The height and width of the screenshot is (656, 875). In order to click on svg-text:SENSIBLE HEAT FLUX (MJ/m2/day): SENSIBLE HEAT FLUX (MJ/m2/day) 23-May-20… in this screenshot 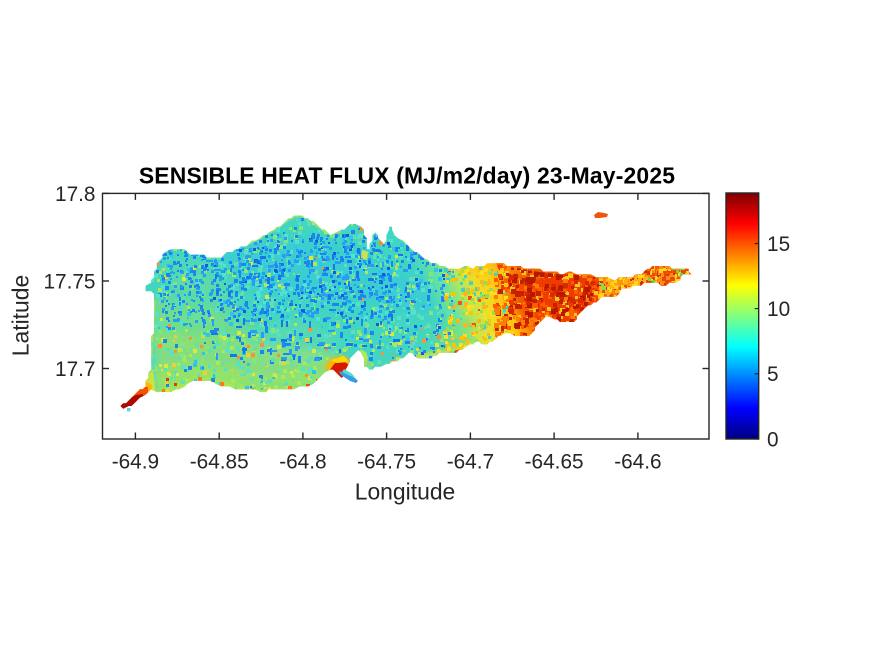, I will do `click(407, 175)`.